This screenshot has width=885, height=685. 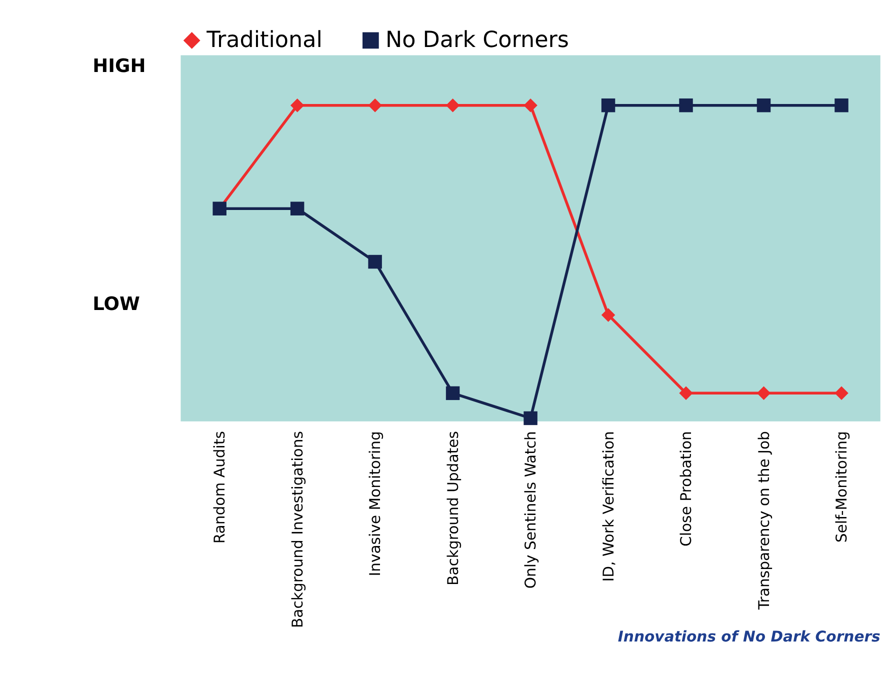 What do you see at coordinates (687, 488) in the screenshot?
I see `x-tick-label: Close Probation` at bounding box center [687, 488].